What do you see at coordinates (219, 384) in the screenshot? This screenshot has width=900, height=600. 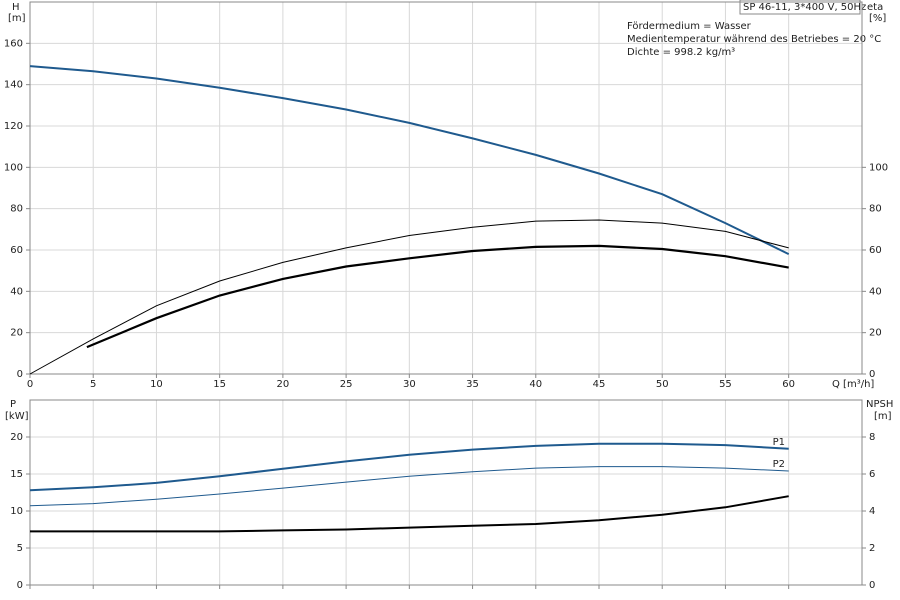 I see `x-tick-label: 15` at bounding box center [219, 384].